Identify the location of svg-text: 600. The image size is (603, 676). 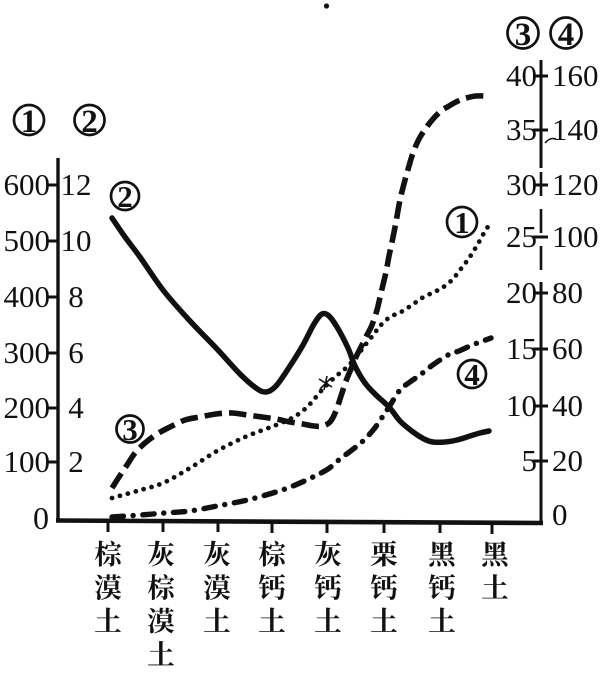
(27, 184).